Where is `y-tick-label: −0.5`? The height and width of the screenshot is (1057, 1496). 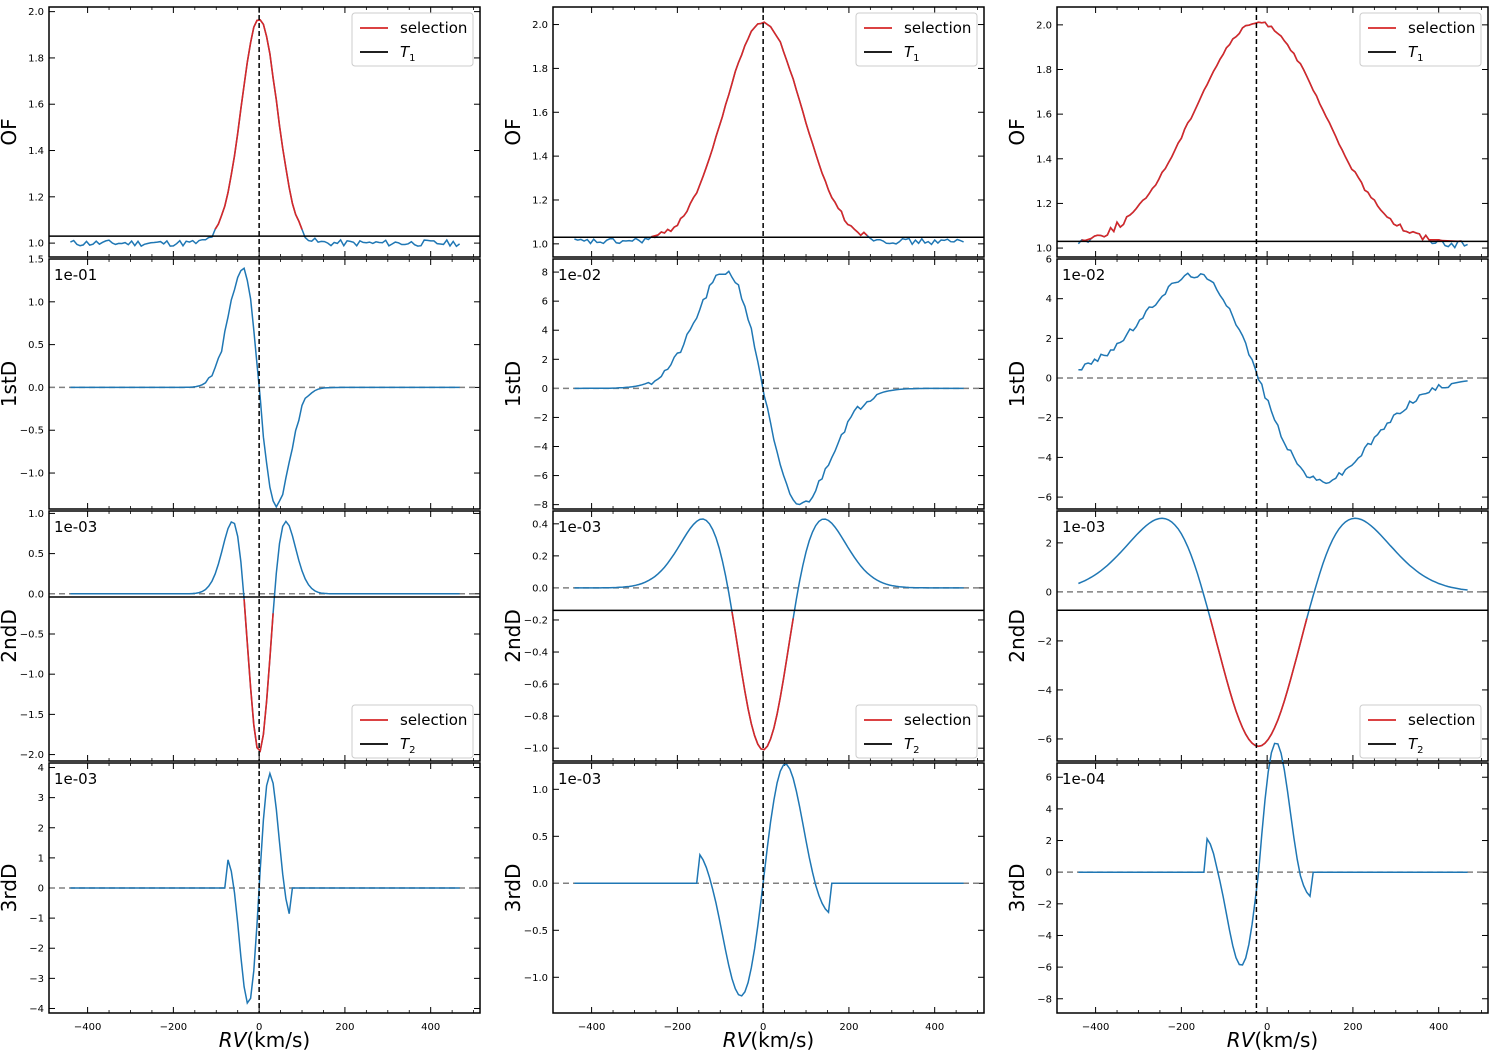
y-tick-label: −0.5 is located at coordinates (32, 431).